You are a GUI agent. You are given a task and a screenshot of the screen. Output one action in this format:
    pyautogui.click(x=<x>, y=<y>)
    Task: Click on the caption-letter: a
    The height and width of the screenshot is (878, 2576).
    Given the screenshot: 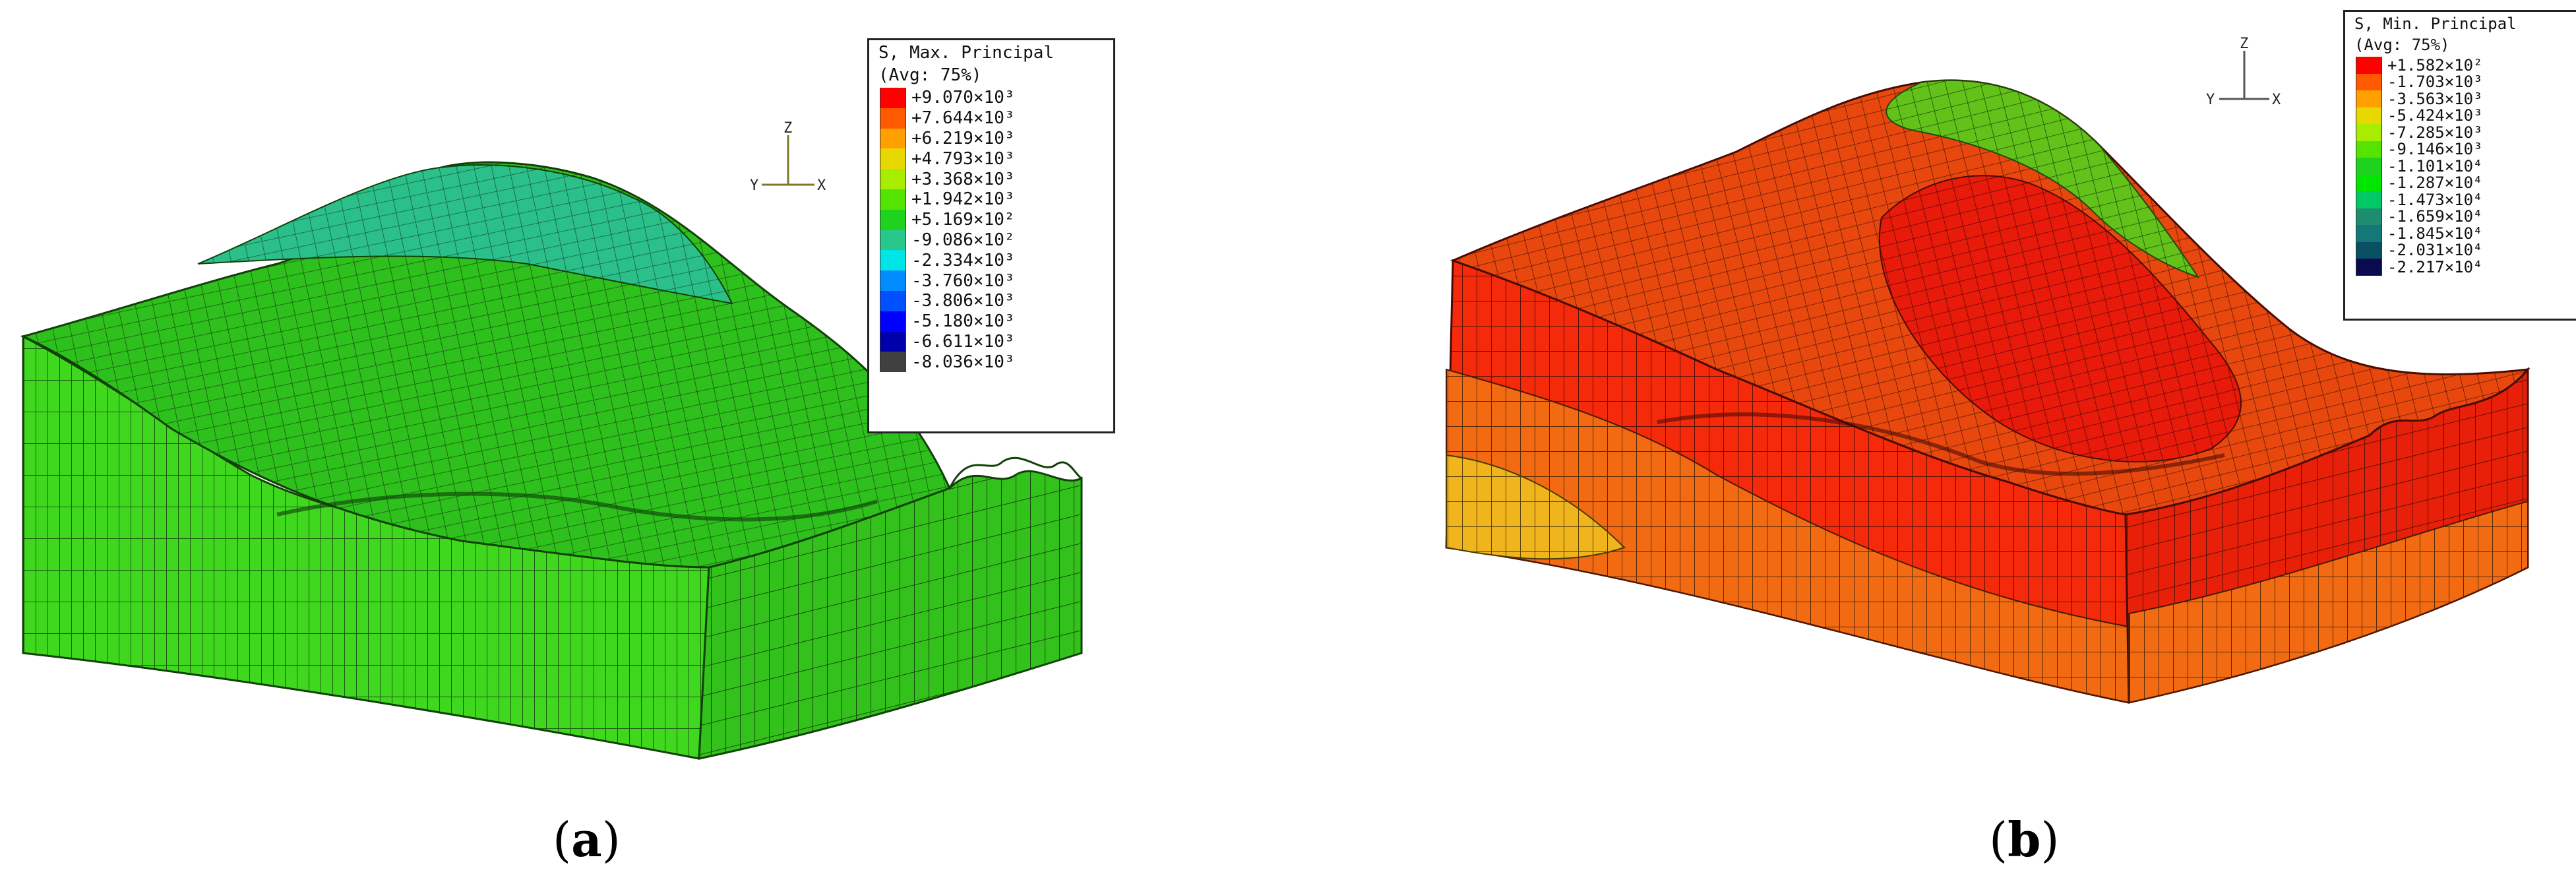 What is the action you would take?
    pyautogui.click(x=586, y=839)
    